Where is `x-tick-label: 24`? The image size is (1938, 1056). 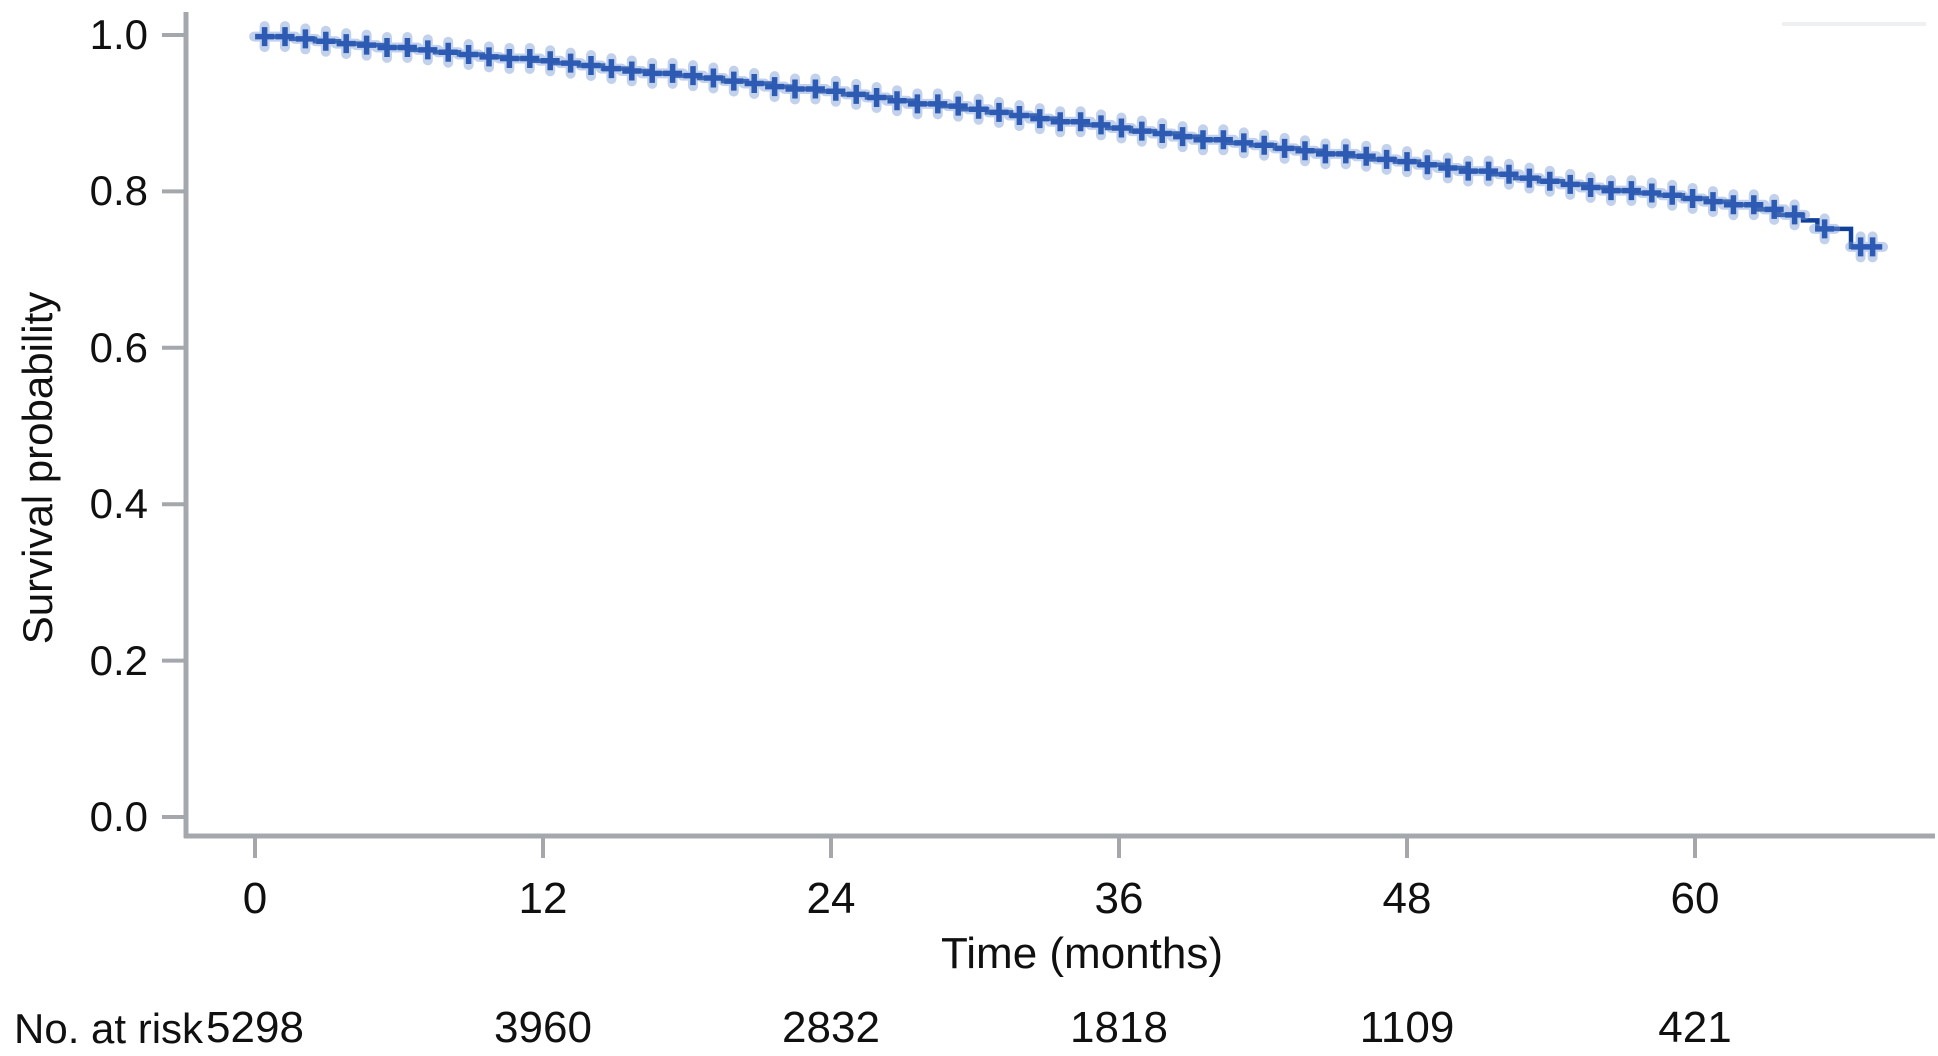
x-tick-label: 24 is located at coordinates (831, 898).